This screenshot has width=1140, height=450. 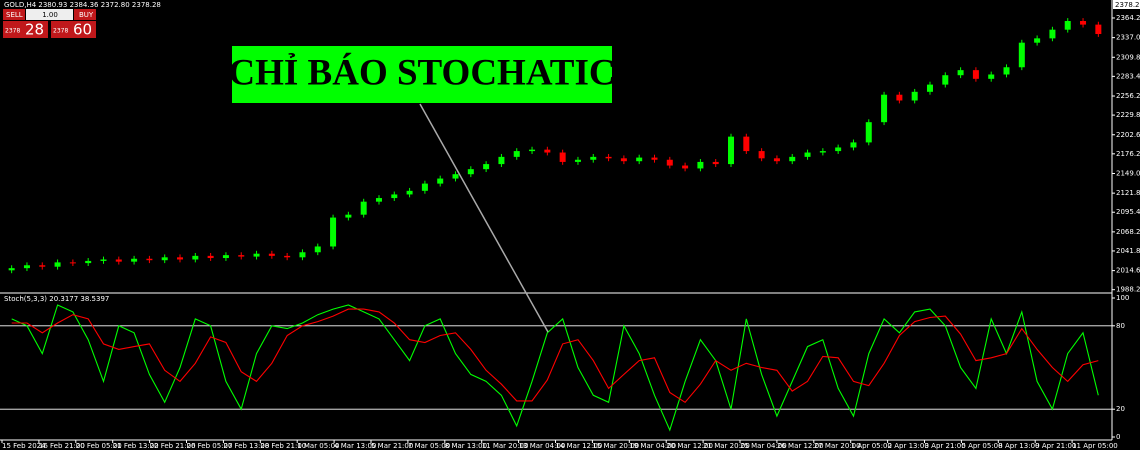 I want to click on y-tick-label: 2041.80, so click(x=1128, y=251).